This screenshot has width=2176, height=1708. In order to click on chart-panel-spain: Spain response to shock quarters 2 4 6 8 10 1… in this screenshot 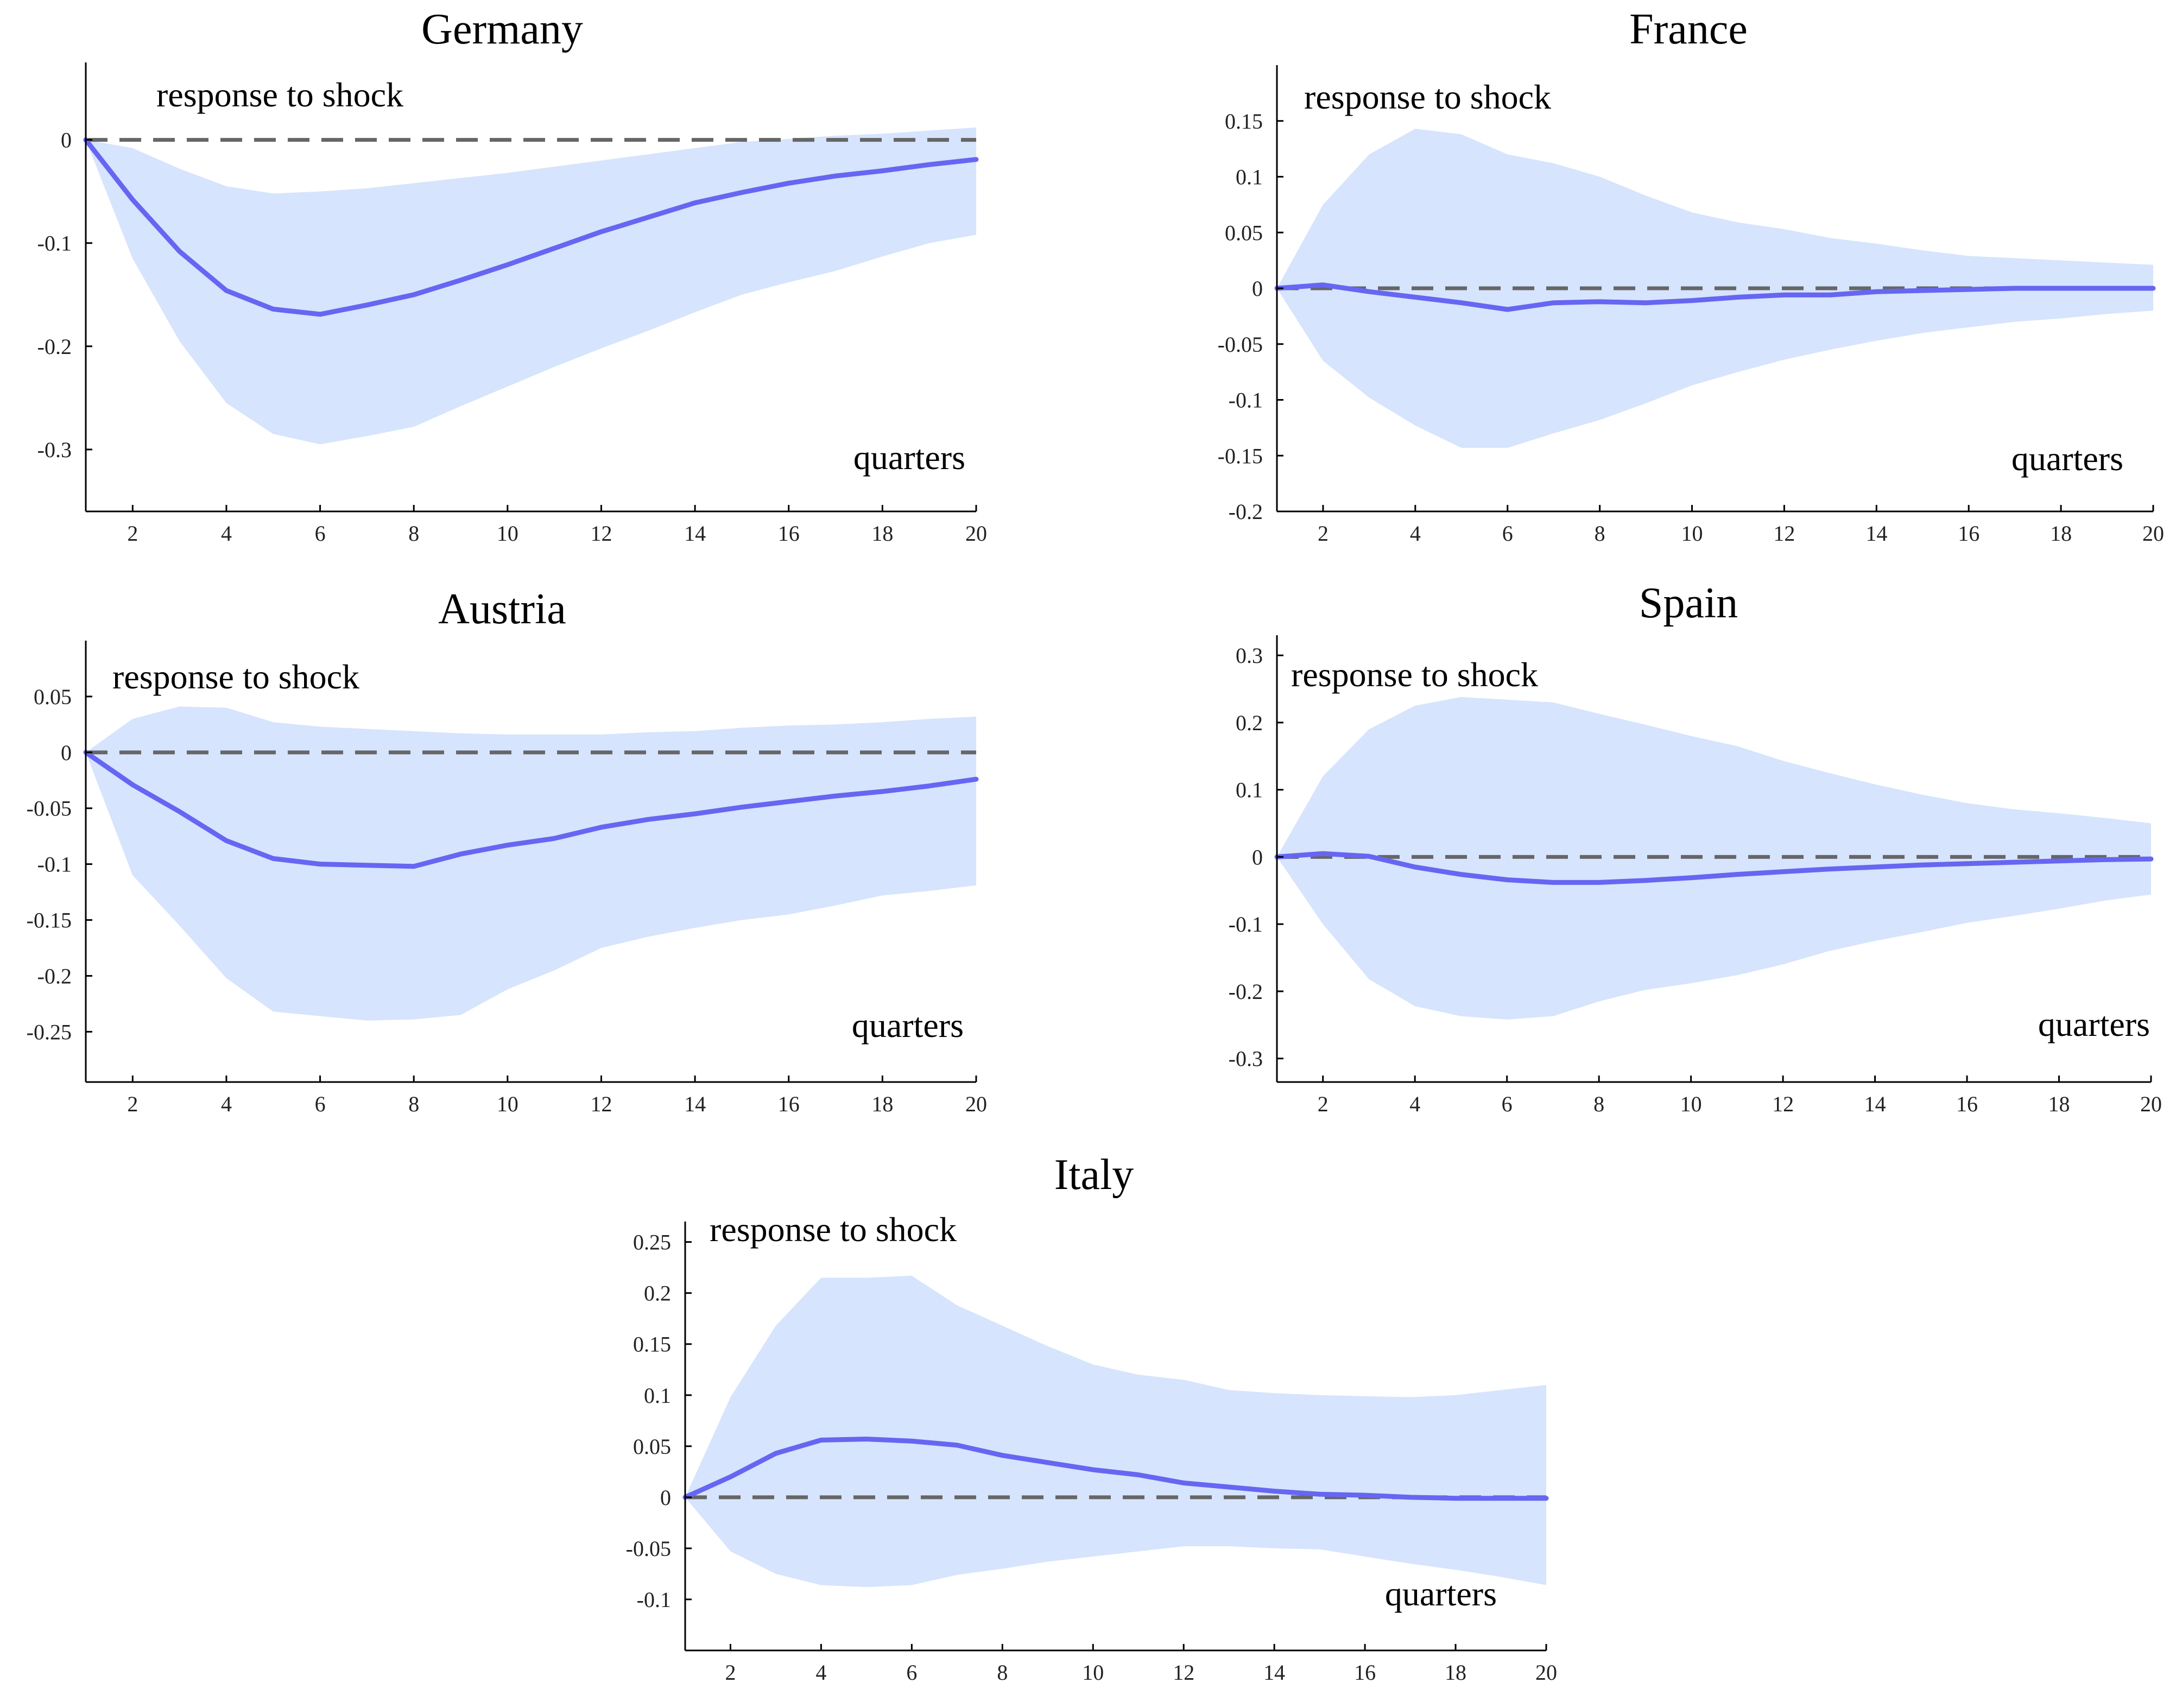, I will do `click(1695, 847)`.